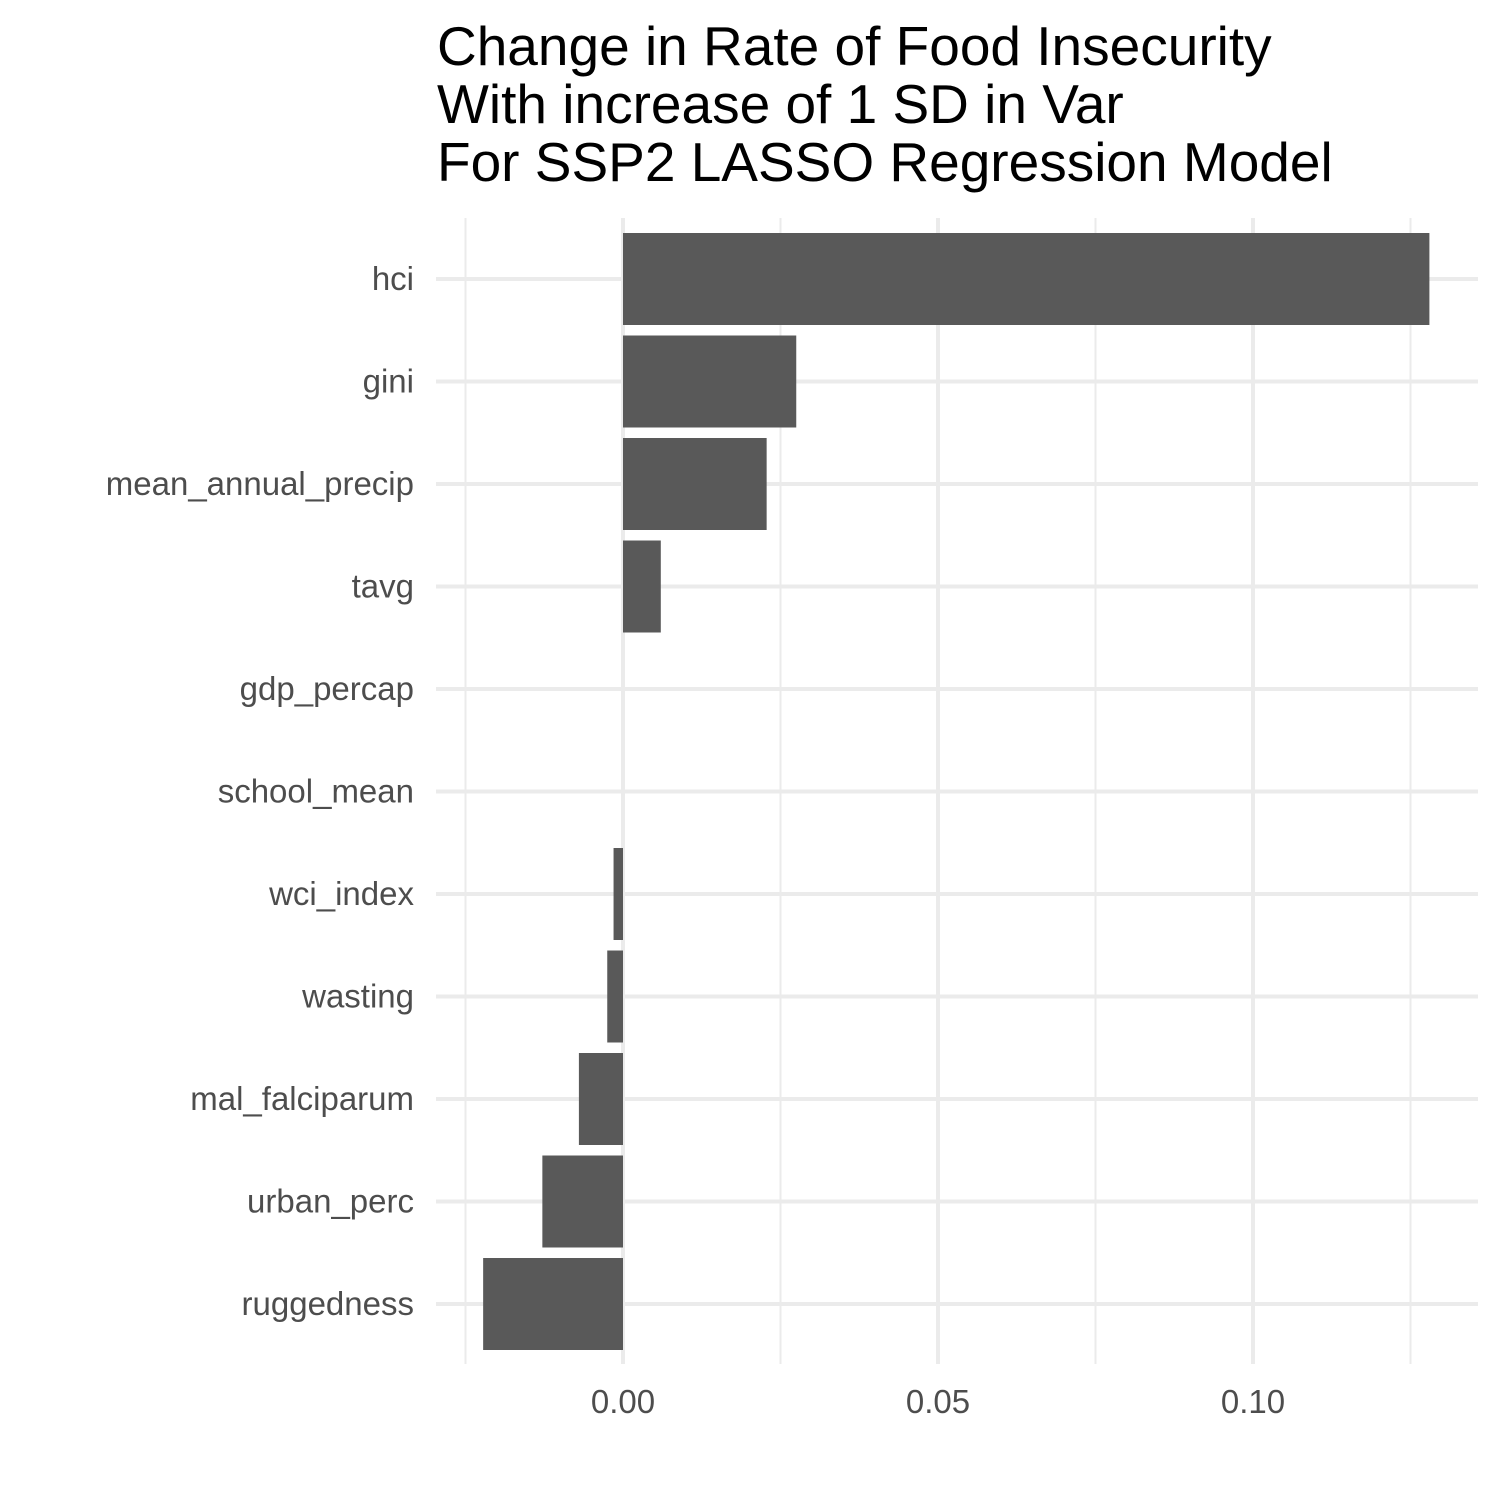  I want to click on bar-wci_index, so click(618, 894).